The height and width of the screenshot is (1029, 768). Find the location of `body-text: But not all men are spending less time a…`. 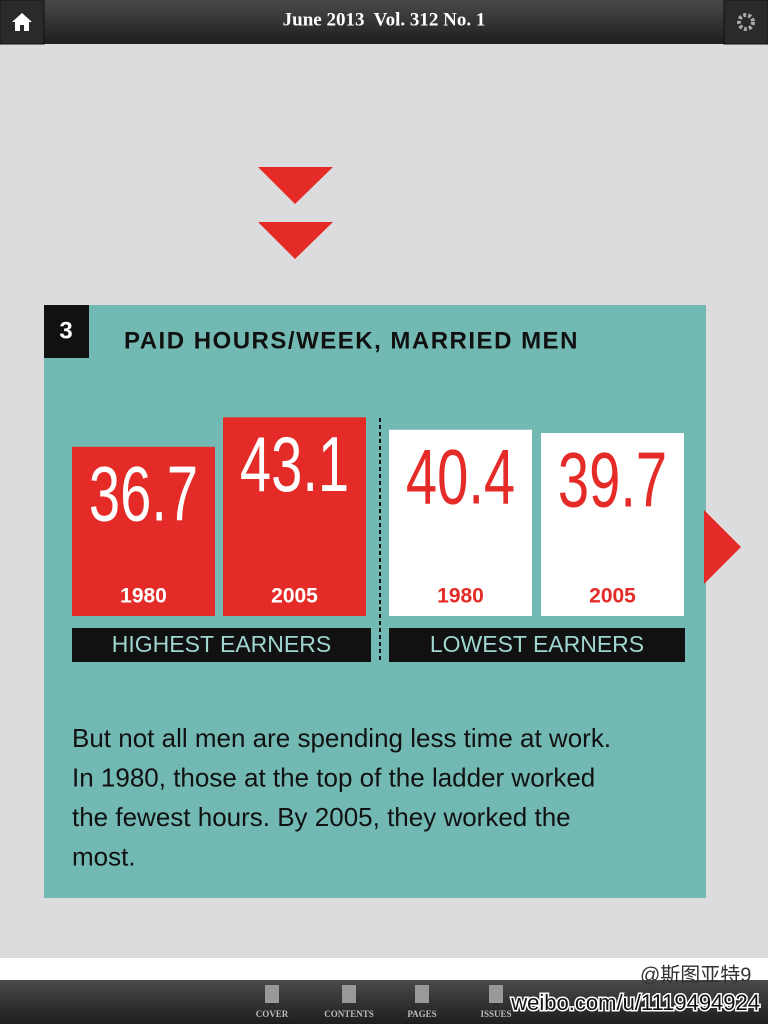

body-text: But not all men are spending less time a… is located at coordinates (341, 797).